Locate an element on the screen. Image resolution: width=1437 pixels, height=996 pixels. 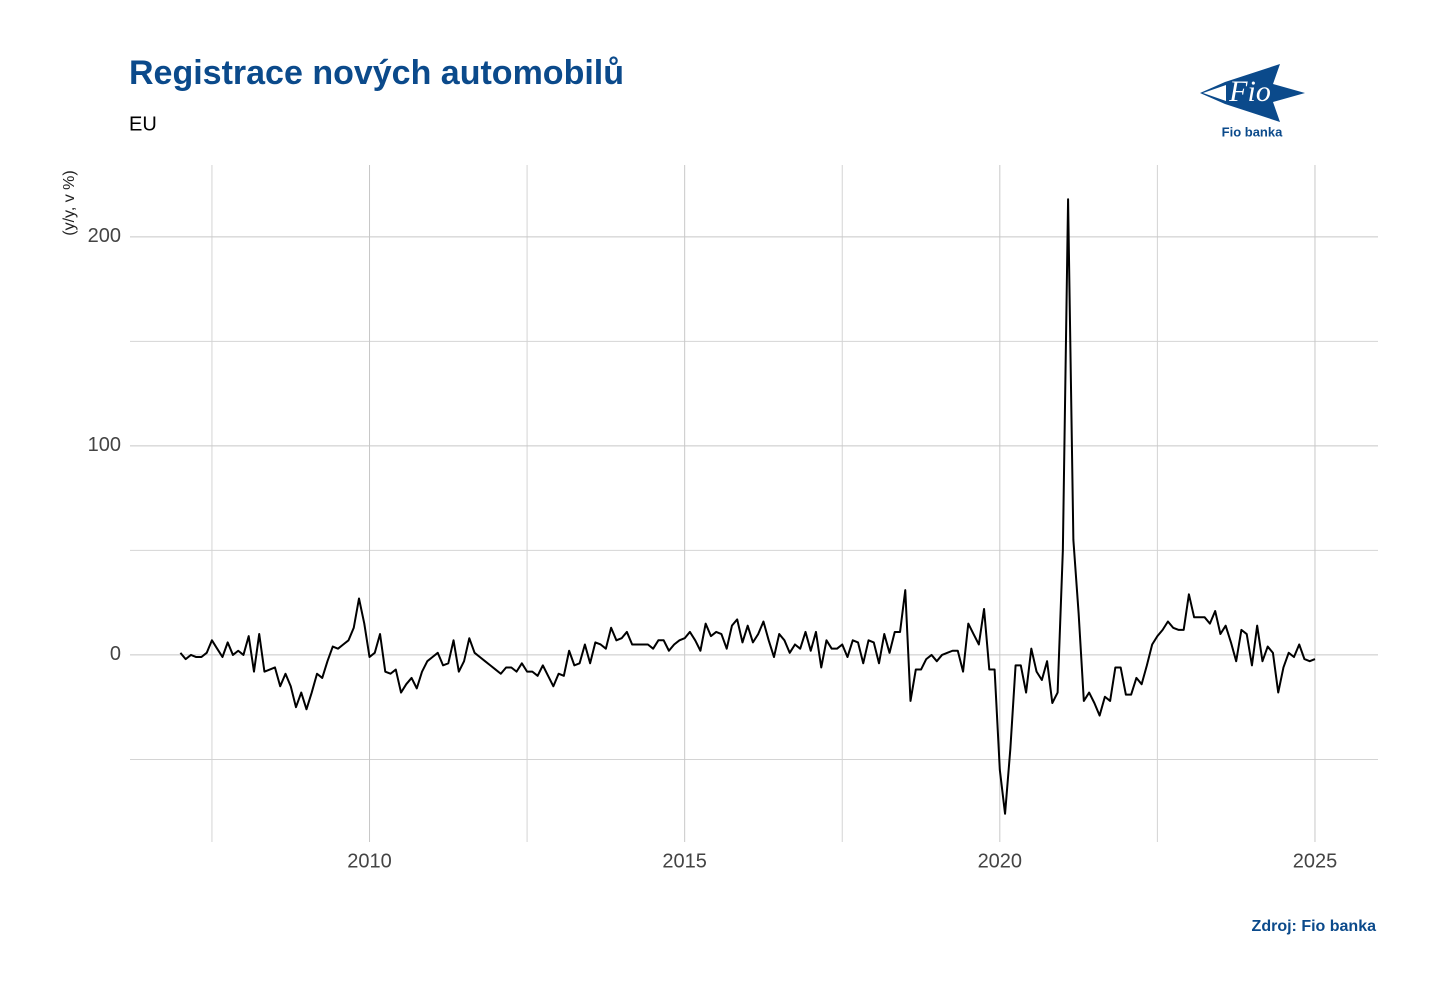
chart-title: Registrace nových automobilů is located at coordinates (376, 73).